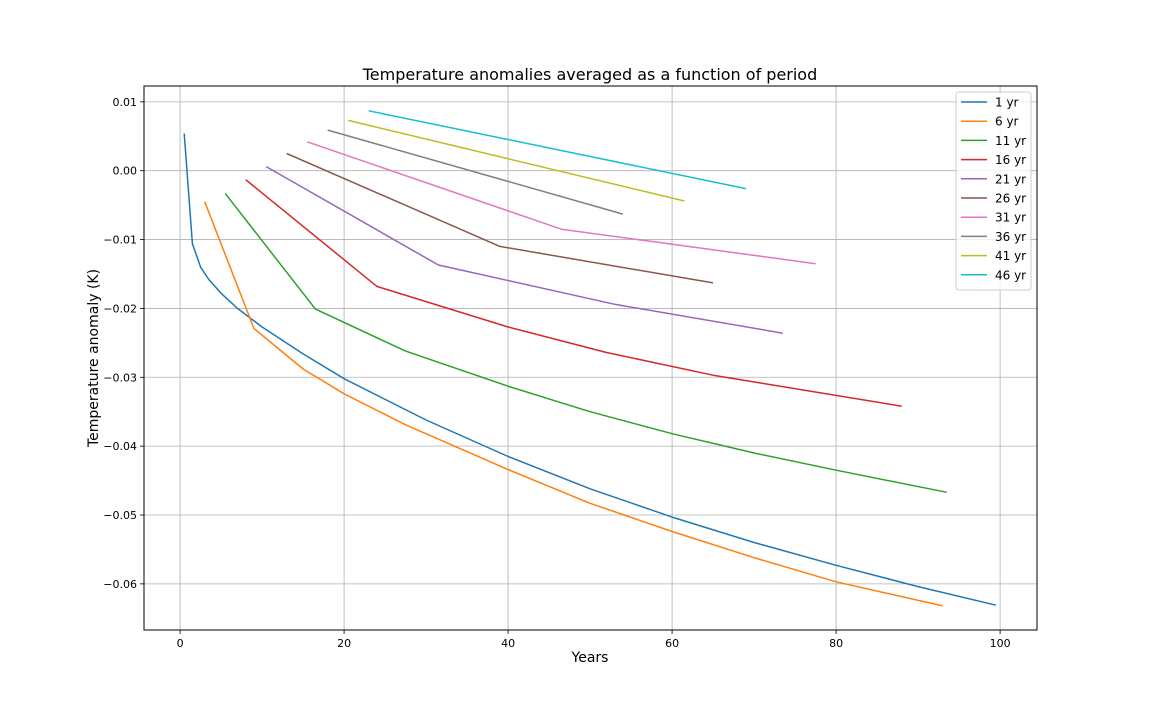  What do you see at coordinates (500, 218) in the screenshot?
I see `series-line-26-yr` at bounding box center [500, 218].